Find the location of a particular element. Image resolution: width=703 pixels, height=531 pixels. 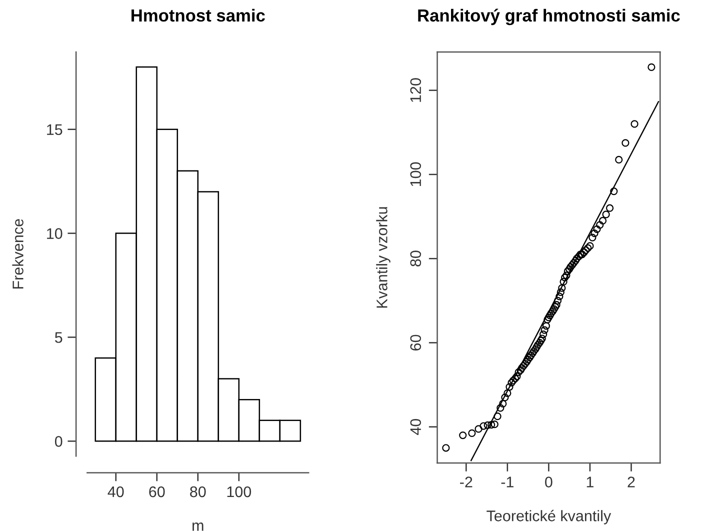

x-tick-label: -1 is located at coordinates (507, 482).